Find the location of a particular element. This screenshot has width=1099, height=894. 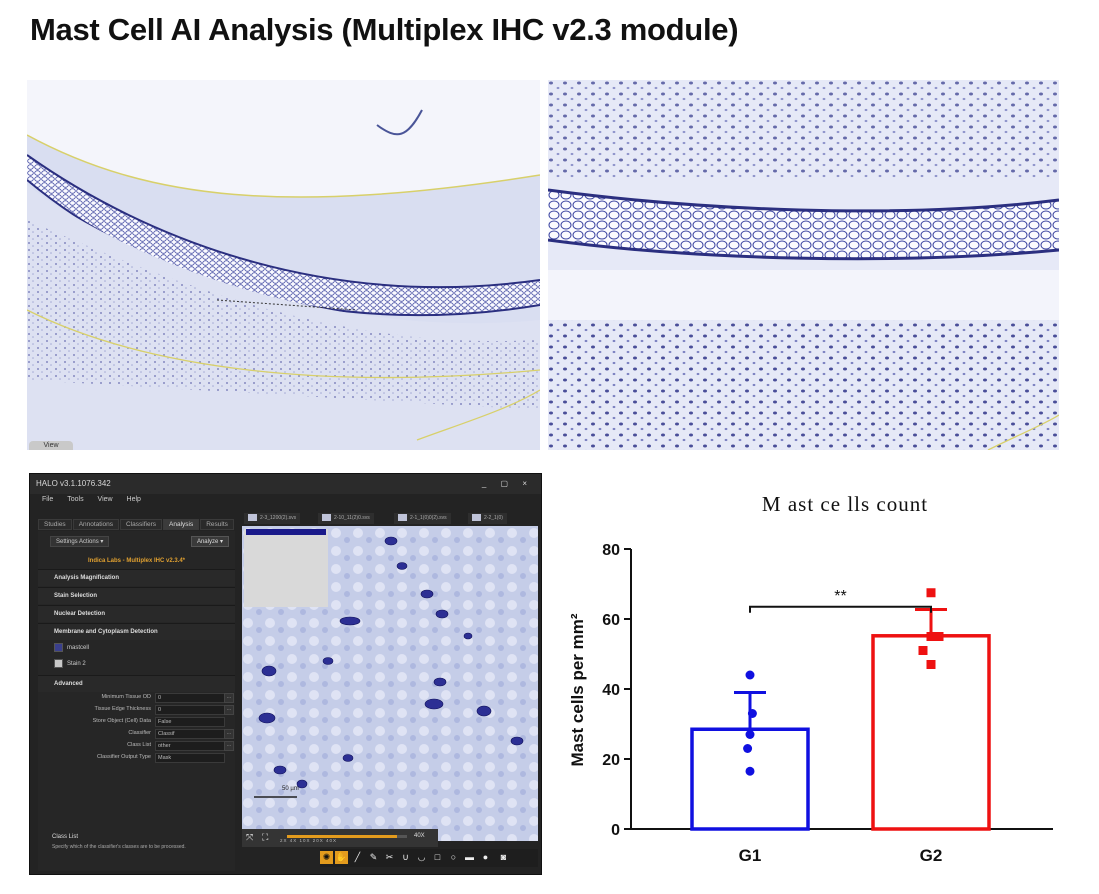

annotation-toolbar: ✺ ✋ ╱ ✎ ✂ ∪ ◡ □ ○ ▬ ● ◙ is located at coordinates (429, 858).